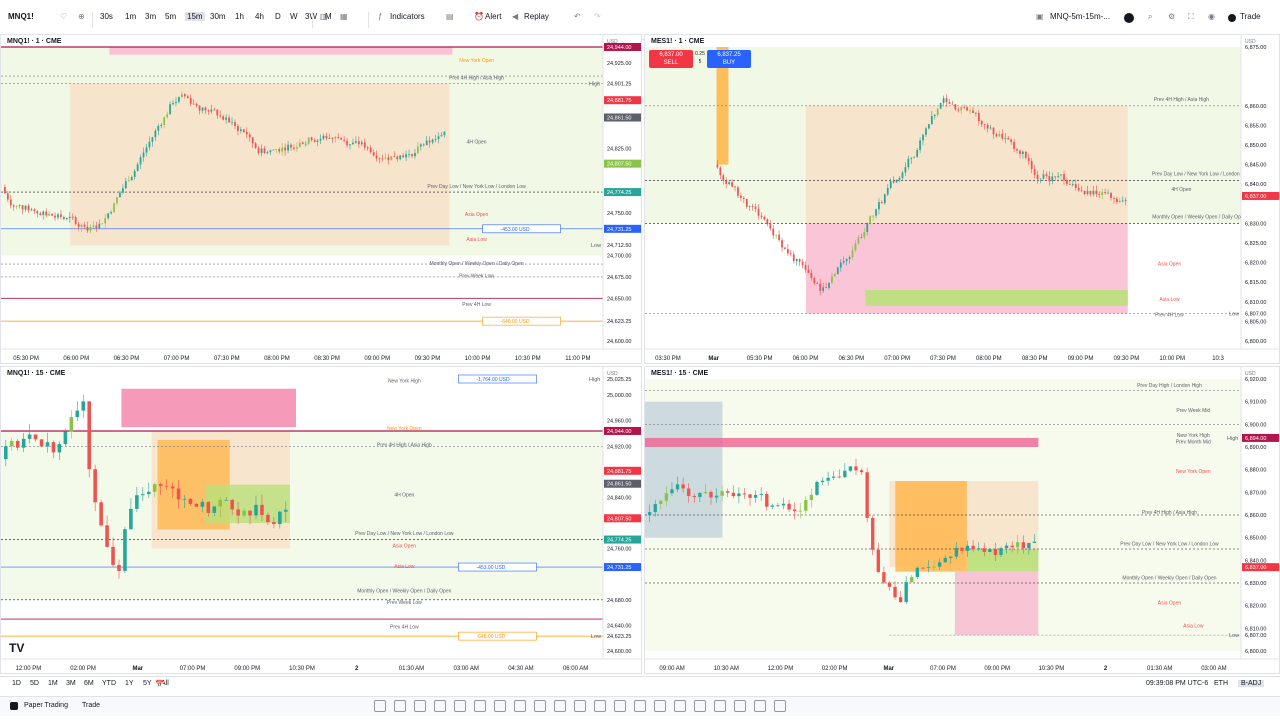 The image size is (1280, 720). What do you see at coordinates (500, 706) in the screenshot?
I see `prediction-icon` at bounding box center [500, 706].